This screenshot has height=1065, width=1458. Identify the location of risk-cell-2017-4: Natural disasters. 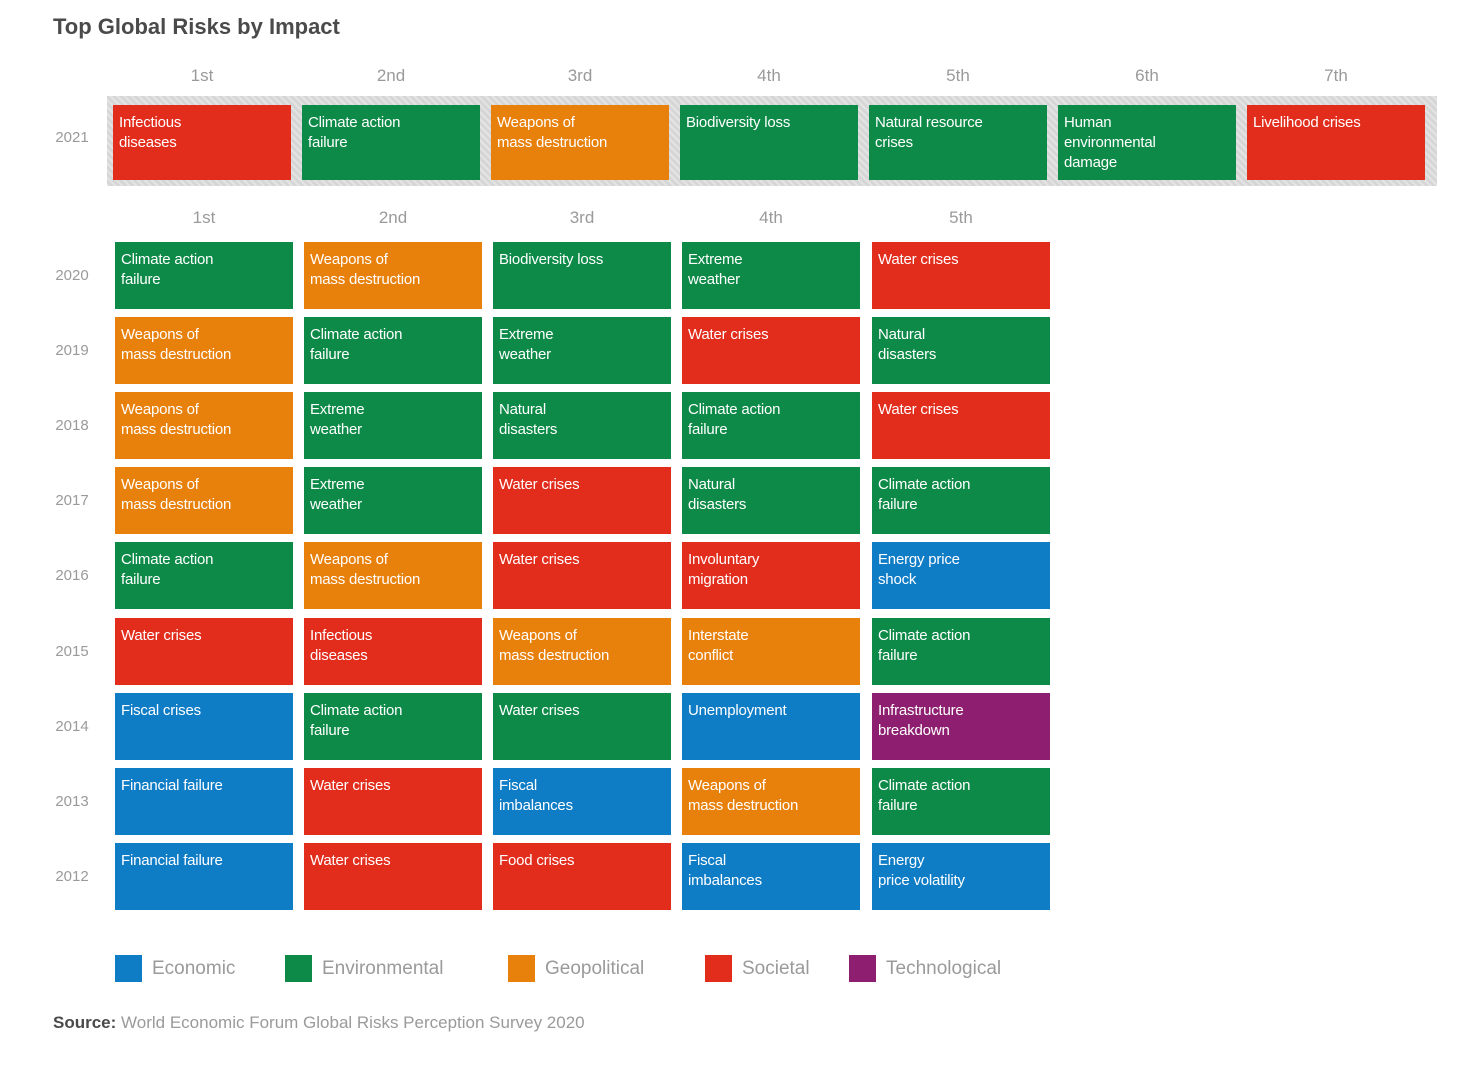
(771, 500).